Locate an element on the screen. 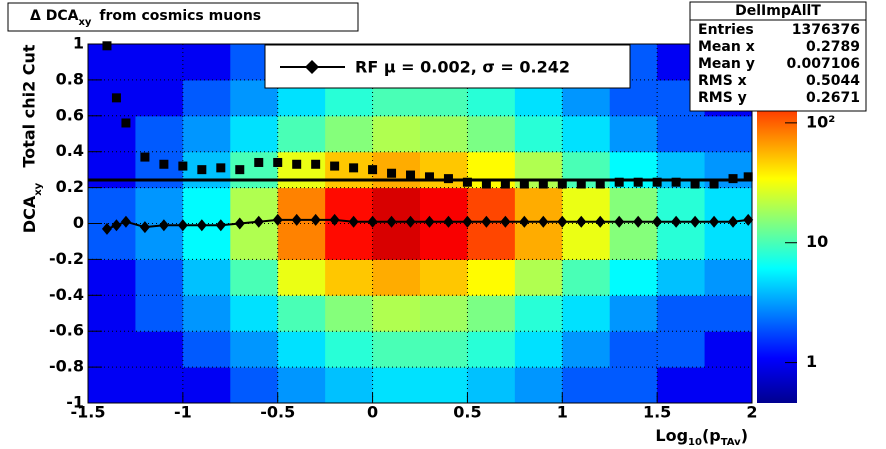 Image resolution: width=886 pixels, height=449 pixels. y-tick-label: 0 is located at coordinates (78, 222).